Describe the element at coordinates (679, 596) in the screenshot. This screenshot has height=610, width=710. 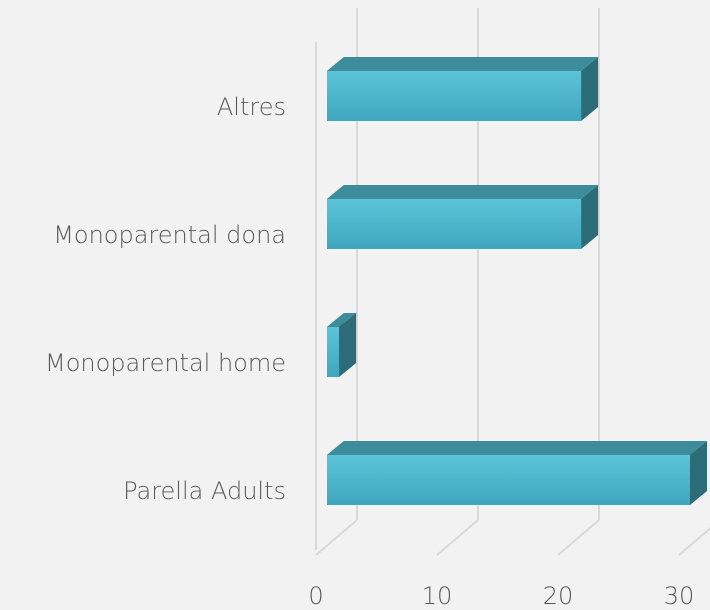
I see `x-tick-label: 30` at that location.